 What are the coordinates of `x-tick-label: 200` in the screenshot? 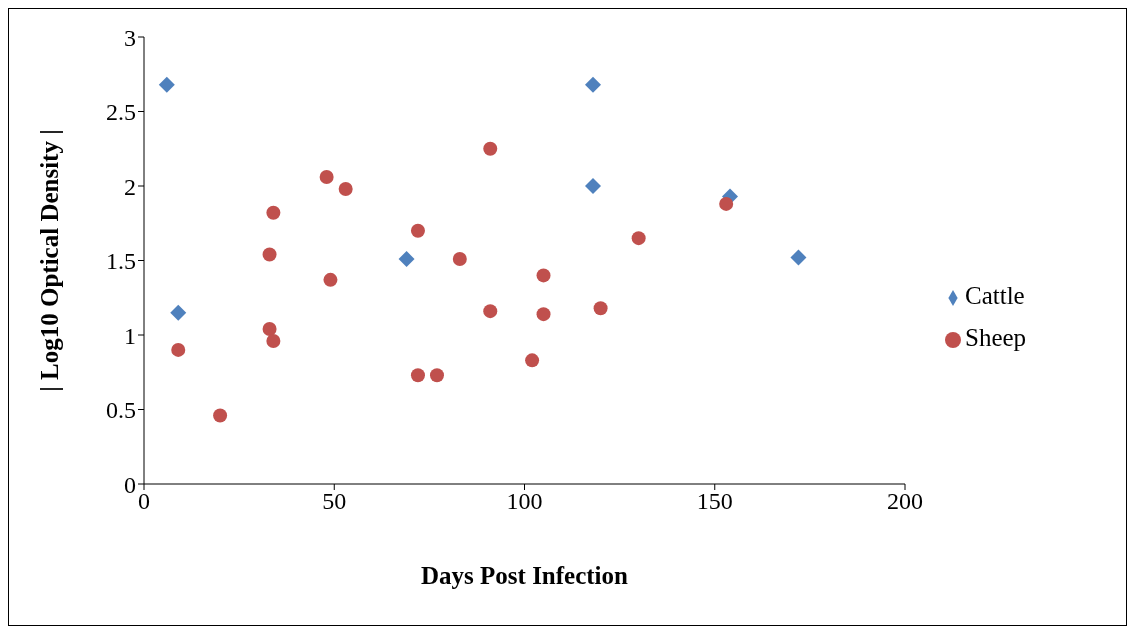 It's located at (905, 501).